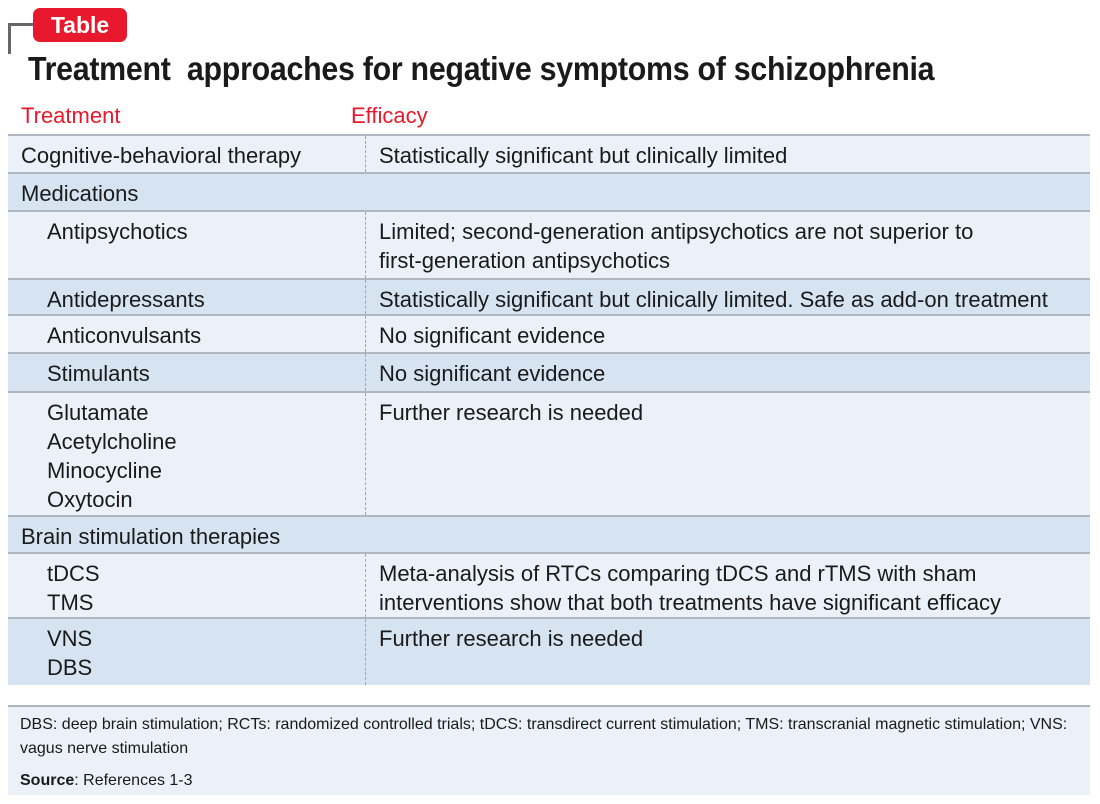  I want to click on column-header-treatment: Treatment, so click(71, 115).